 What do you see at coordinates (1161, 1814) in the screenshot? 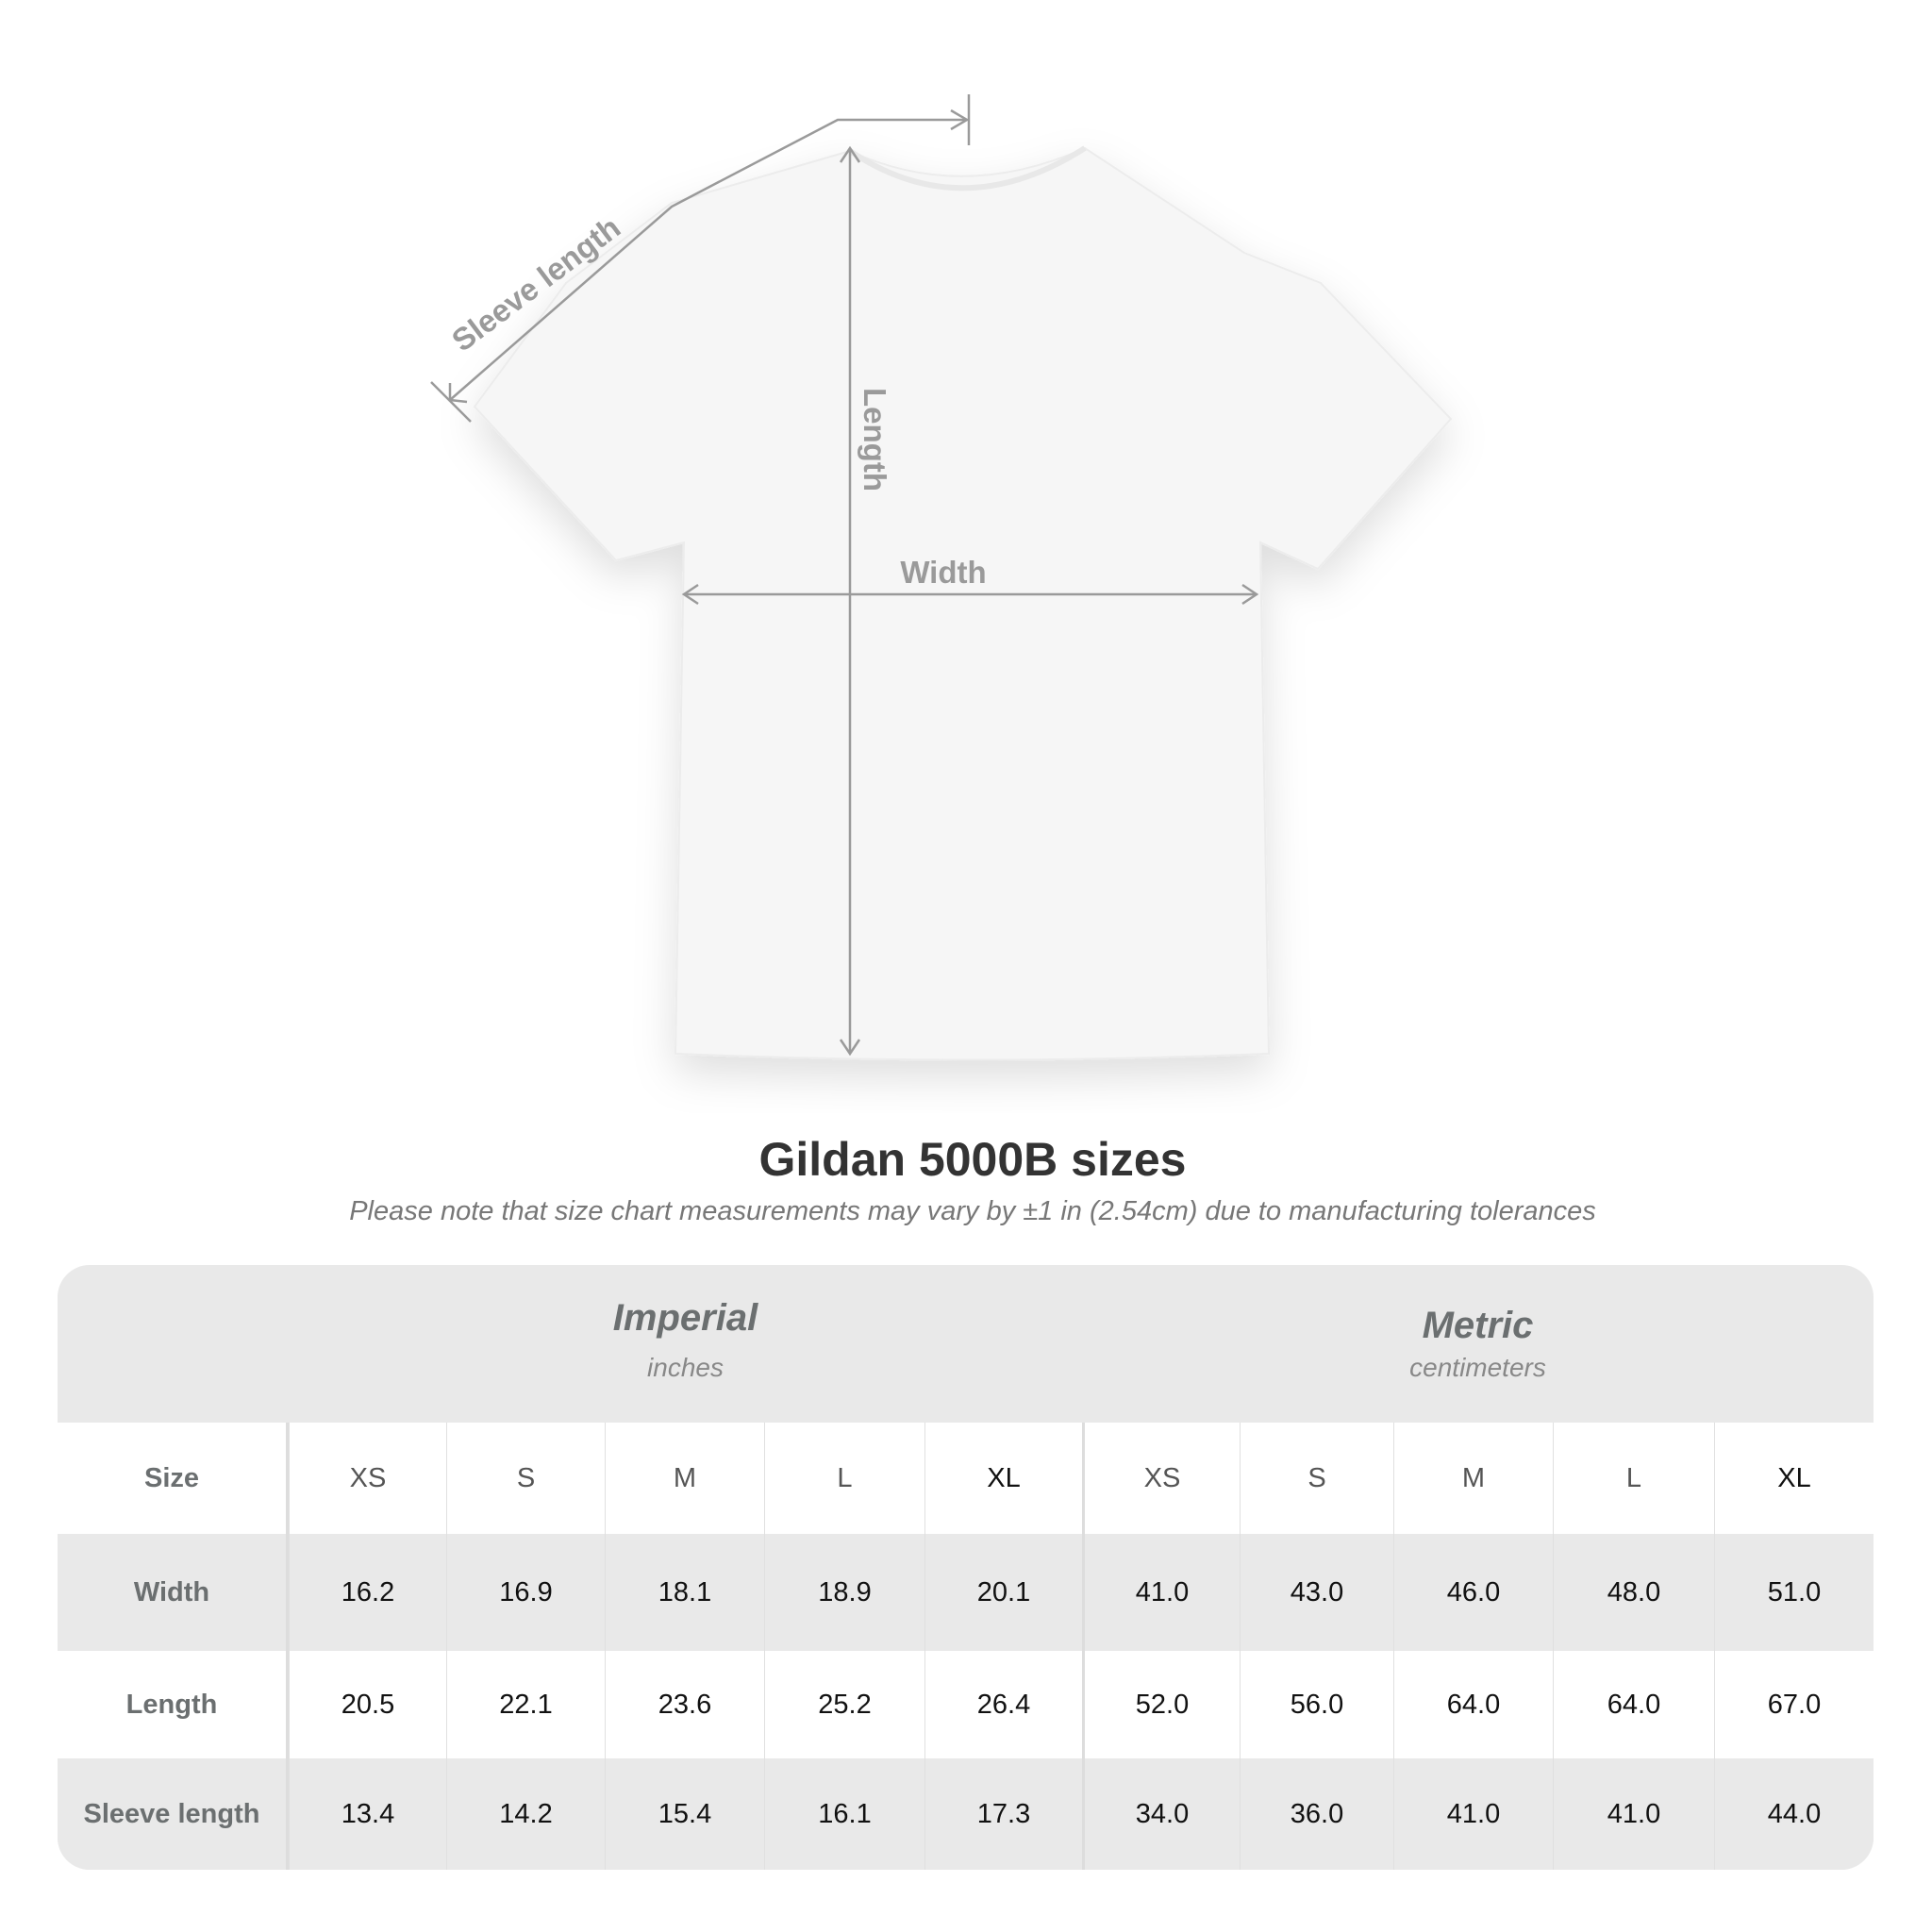
I see `table-cell: 34.0` at bounding box center [1161, 1814].